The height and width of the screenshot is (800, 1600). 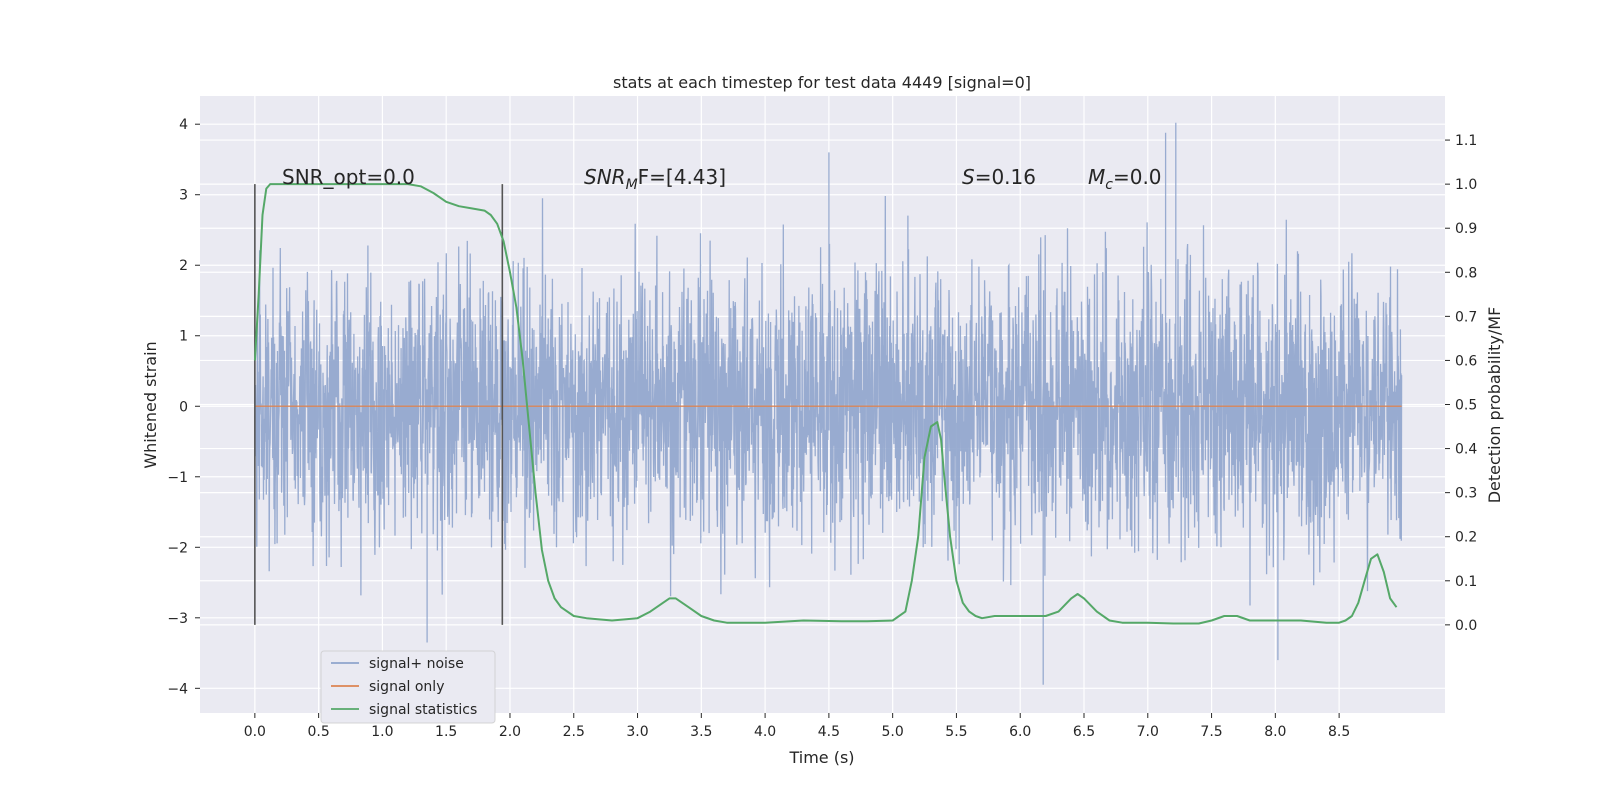 I want to click on y-left-tick-label-3: 1, so click(x=183, y=337).